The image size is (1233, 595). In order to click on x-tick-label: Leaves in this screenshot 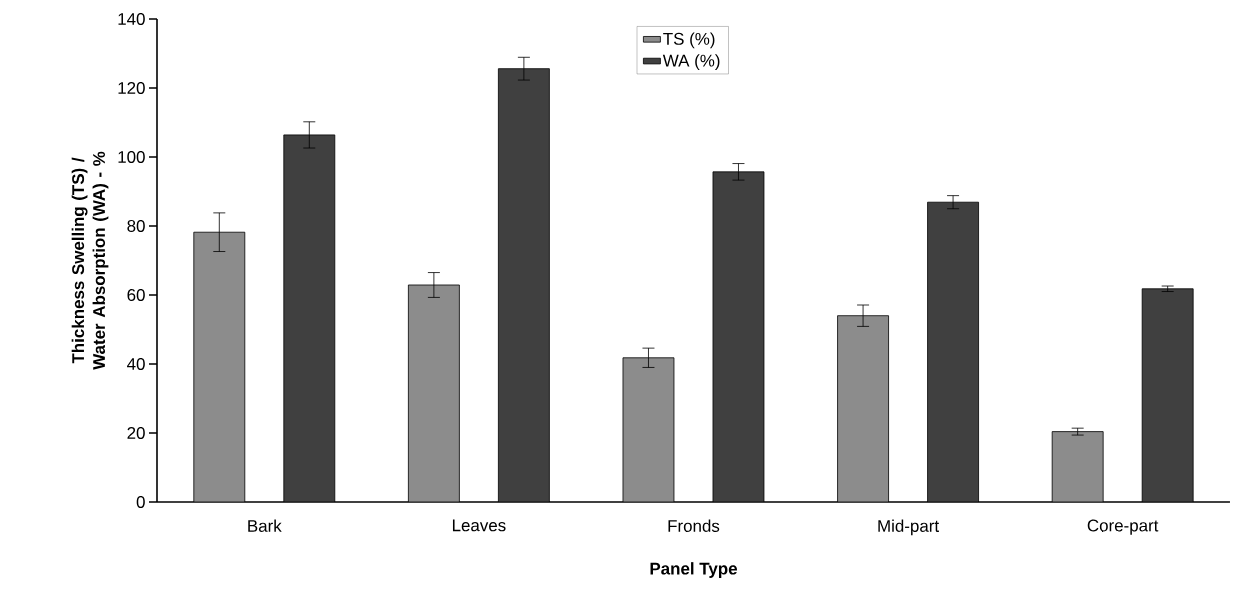, I will do `click(479, 525)`.